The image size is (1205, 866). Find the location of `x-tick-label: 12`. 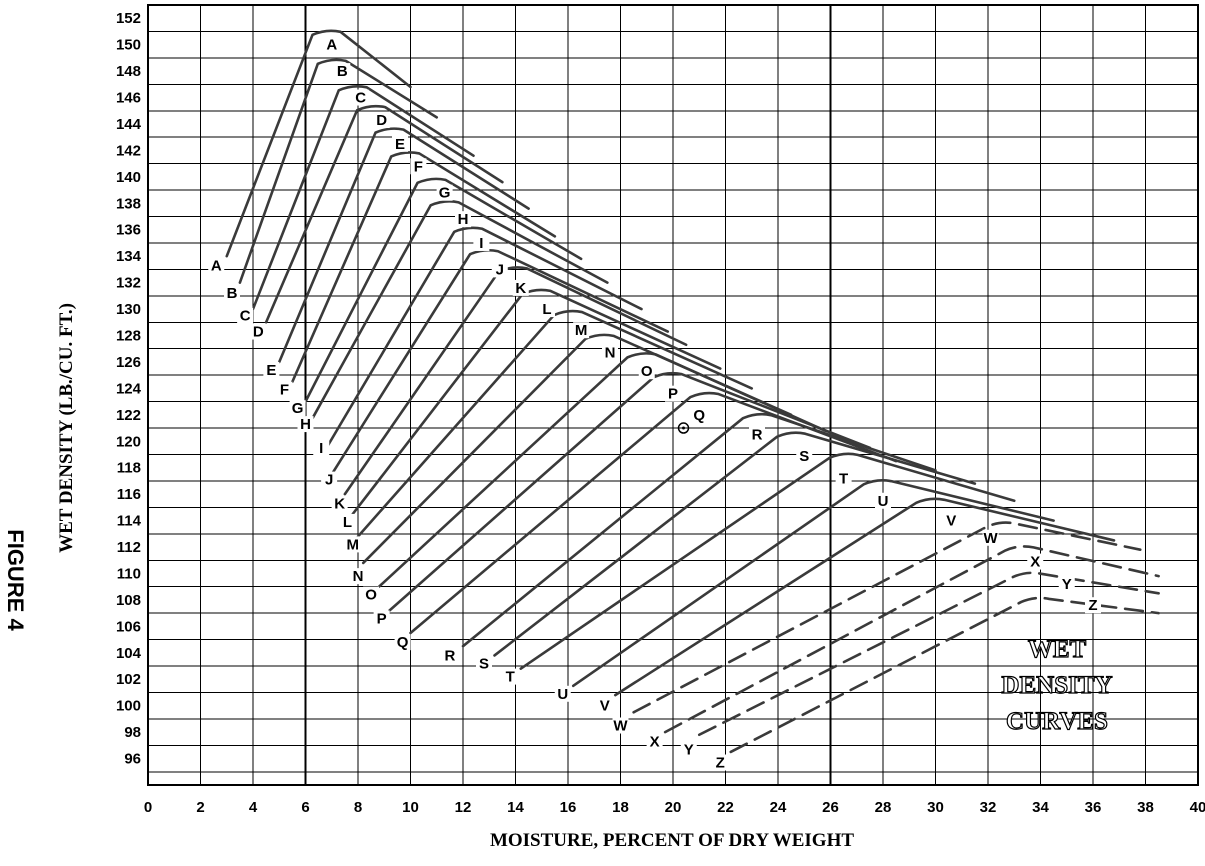

x-tick-label: 12 is located at coordinates (463, 807).